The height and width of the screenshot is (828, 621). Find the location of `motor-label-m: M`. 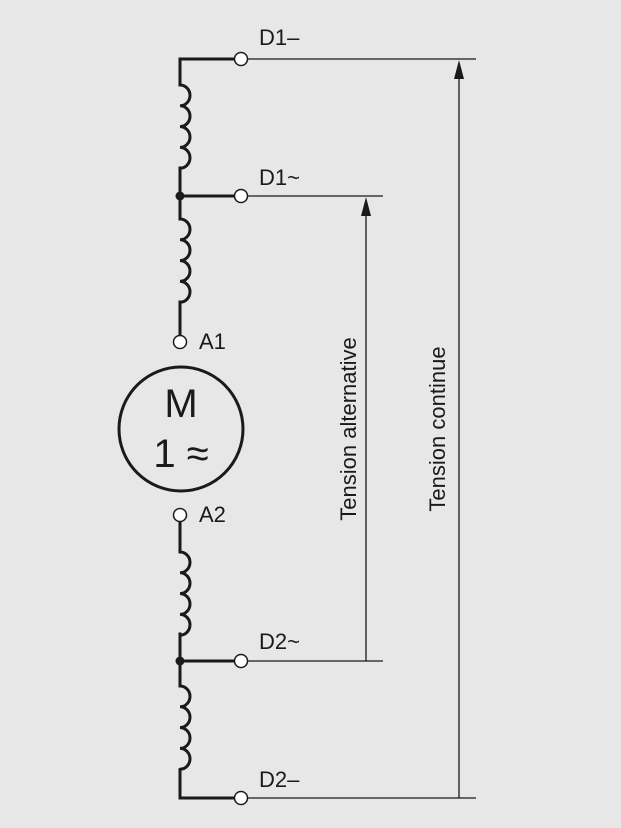

motor-label-m: M is located at coordinates (180, 404).